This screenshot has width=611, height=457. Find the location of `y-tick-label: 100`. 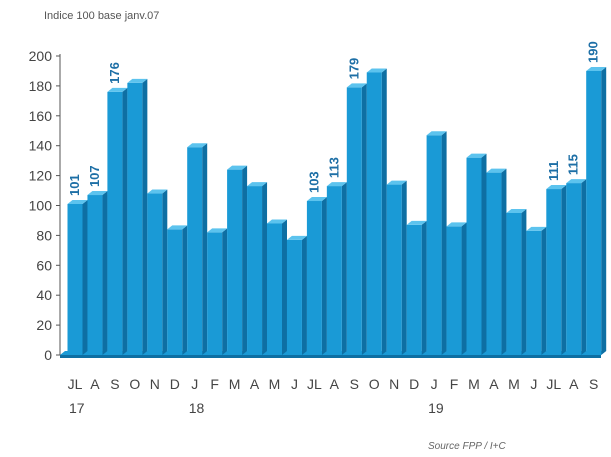

y-tick-label: 100 is located at coordinates (41, 206).